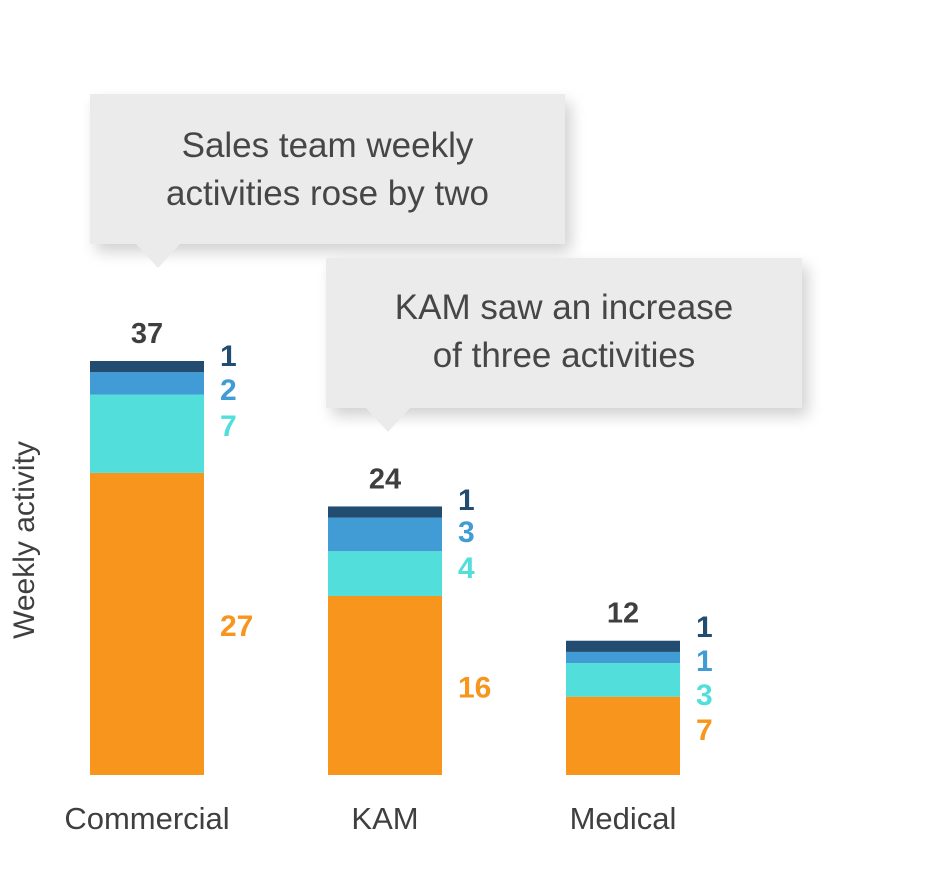  I want to click on annotation-commercial-line-2: activities rose by two, so click(327, 193).